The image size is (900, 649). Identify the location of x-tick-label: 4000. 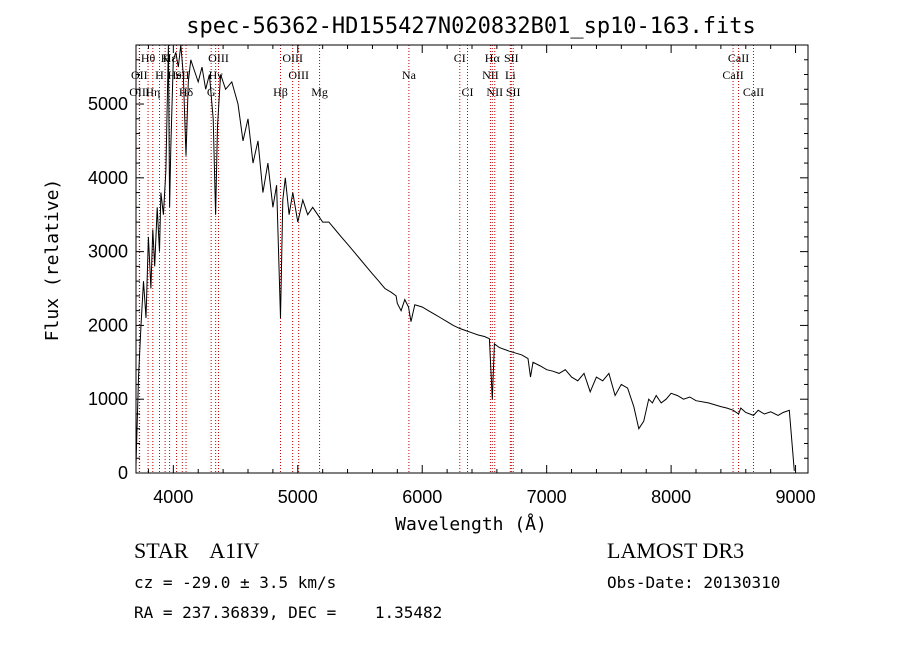
(173, 497).